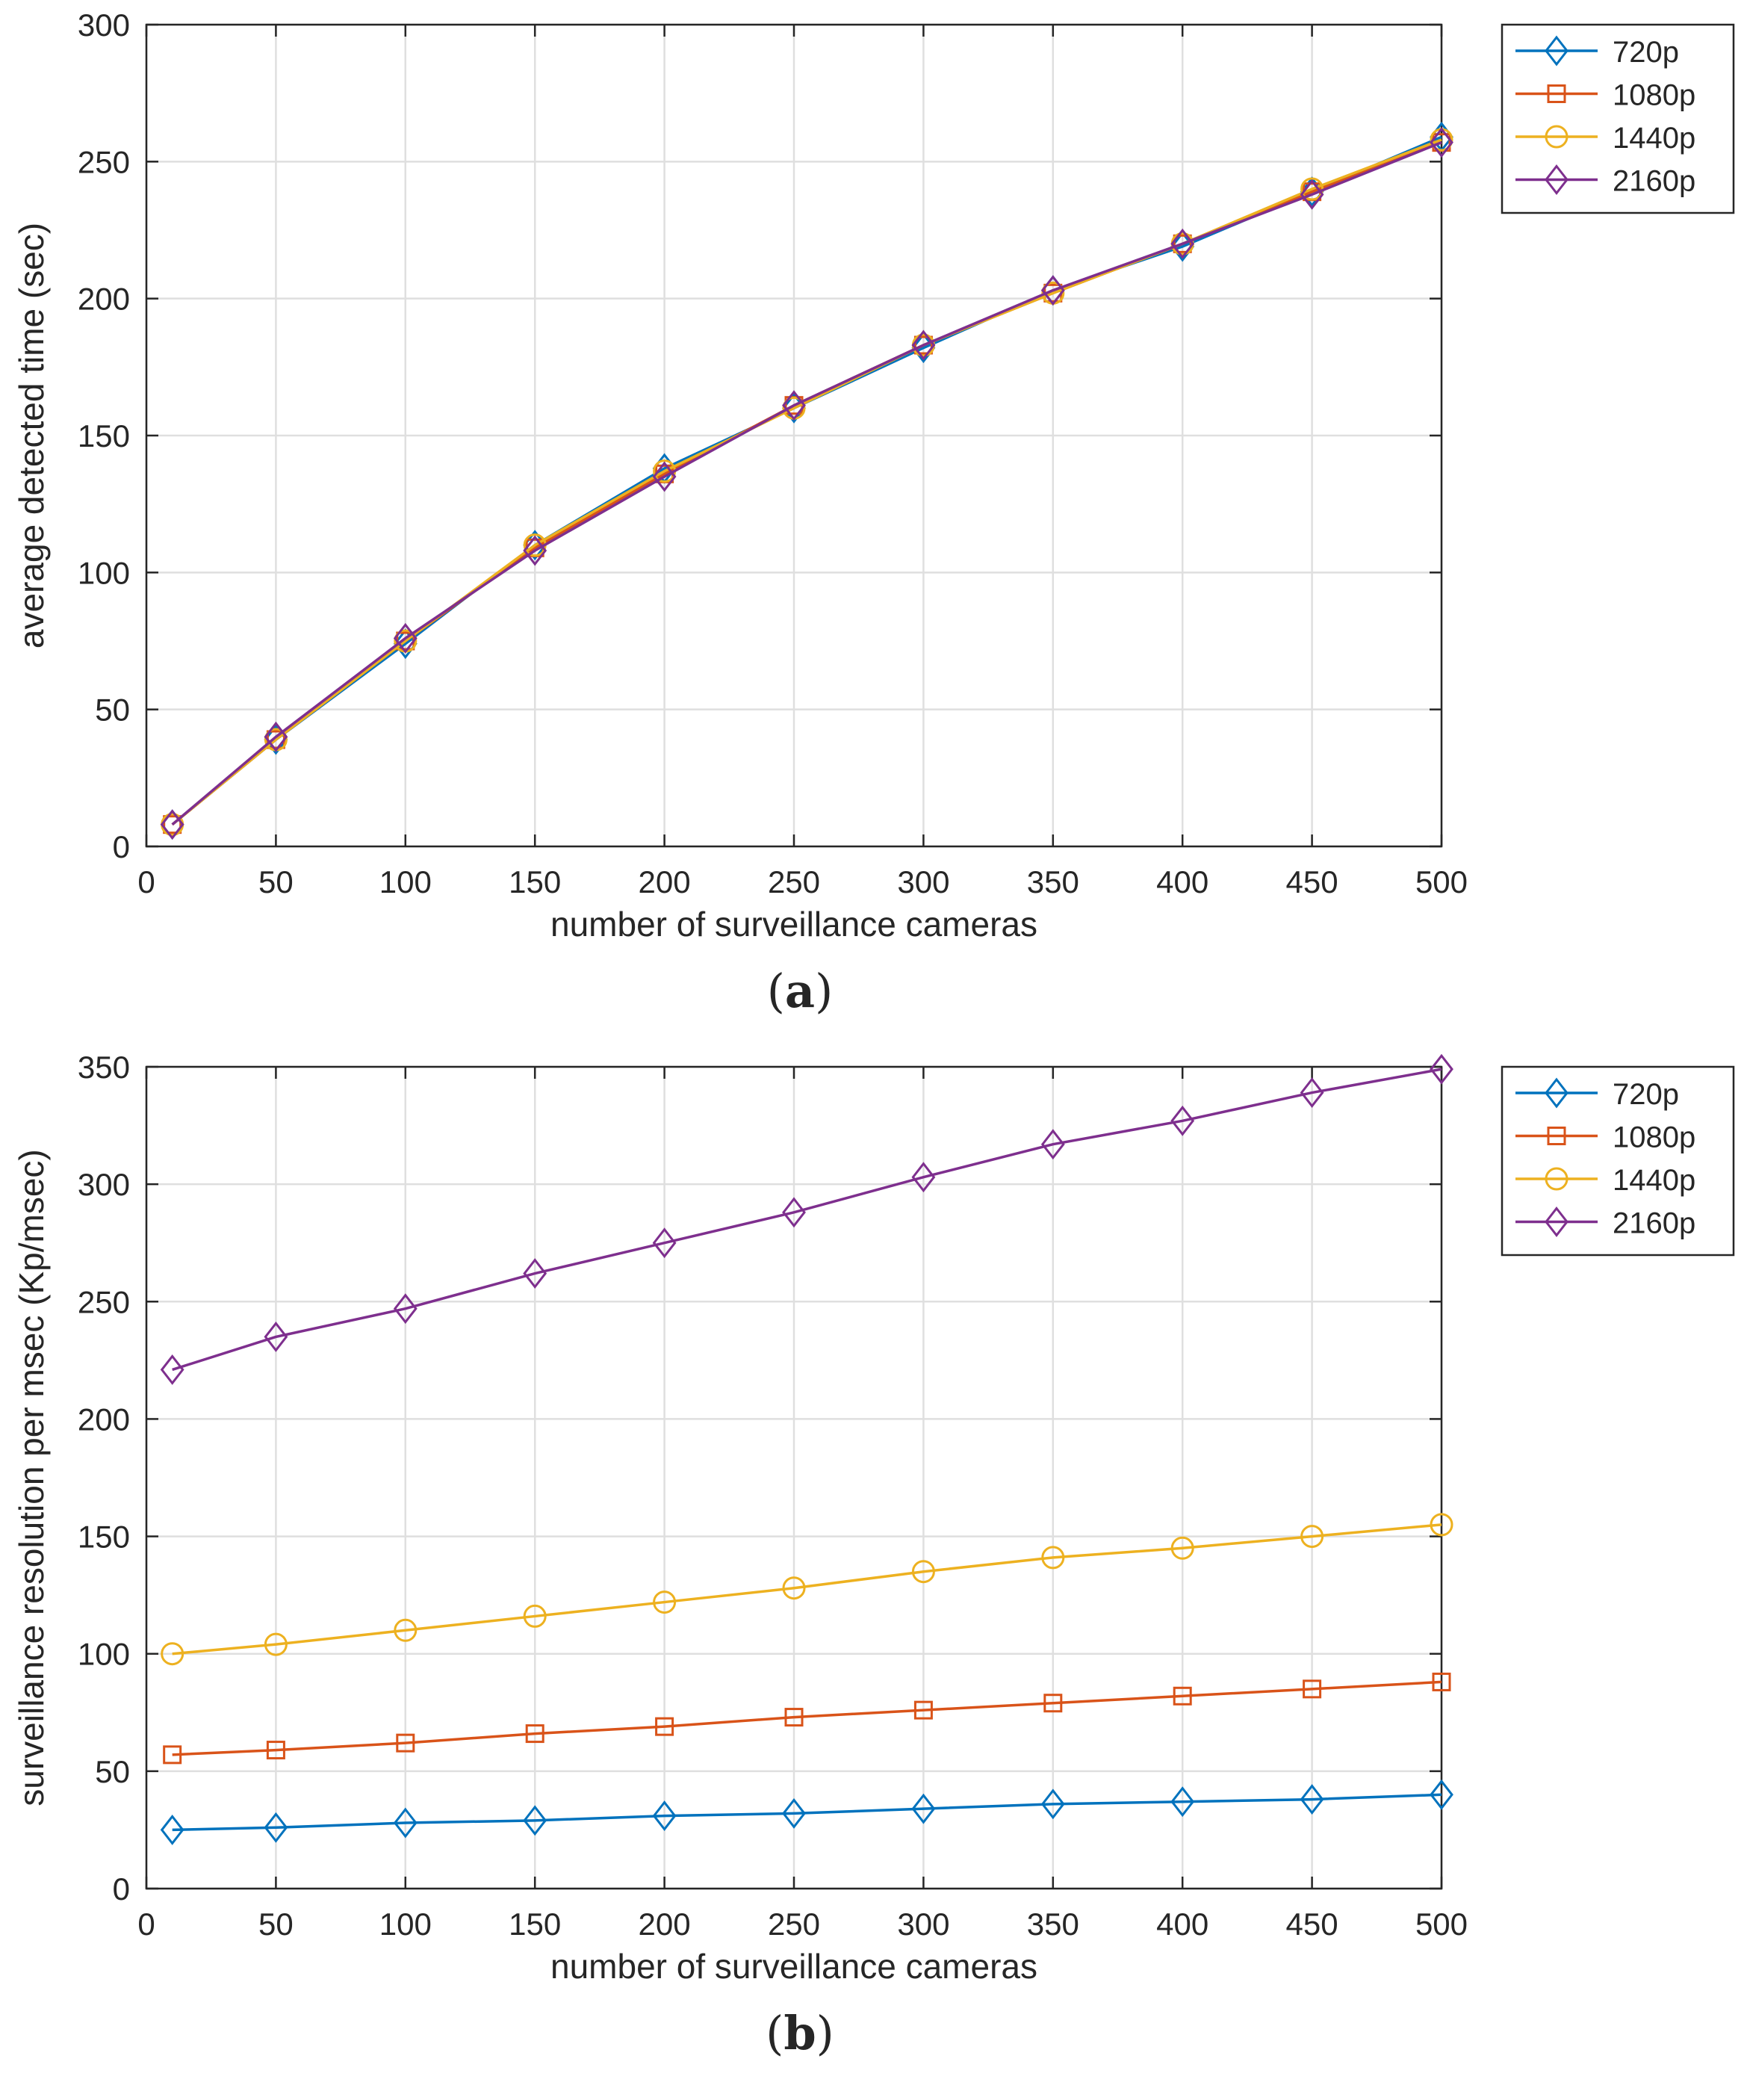  Describe the element at coordinates (776, 991) in the screenshot. I see `caption-open-paren: (` at that location.